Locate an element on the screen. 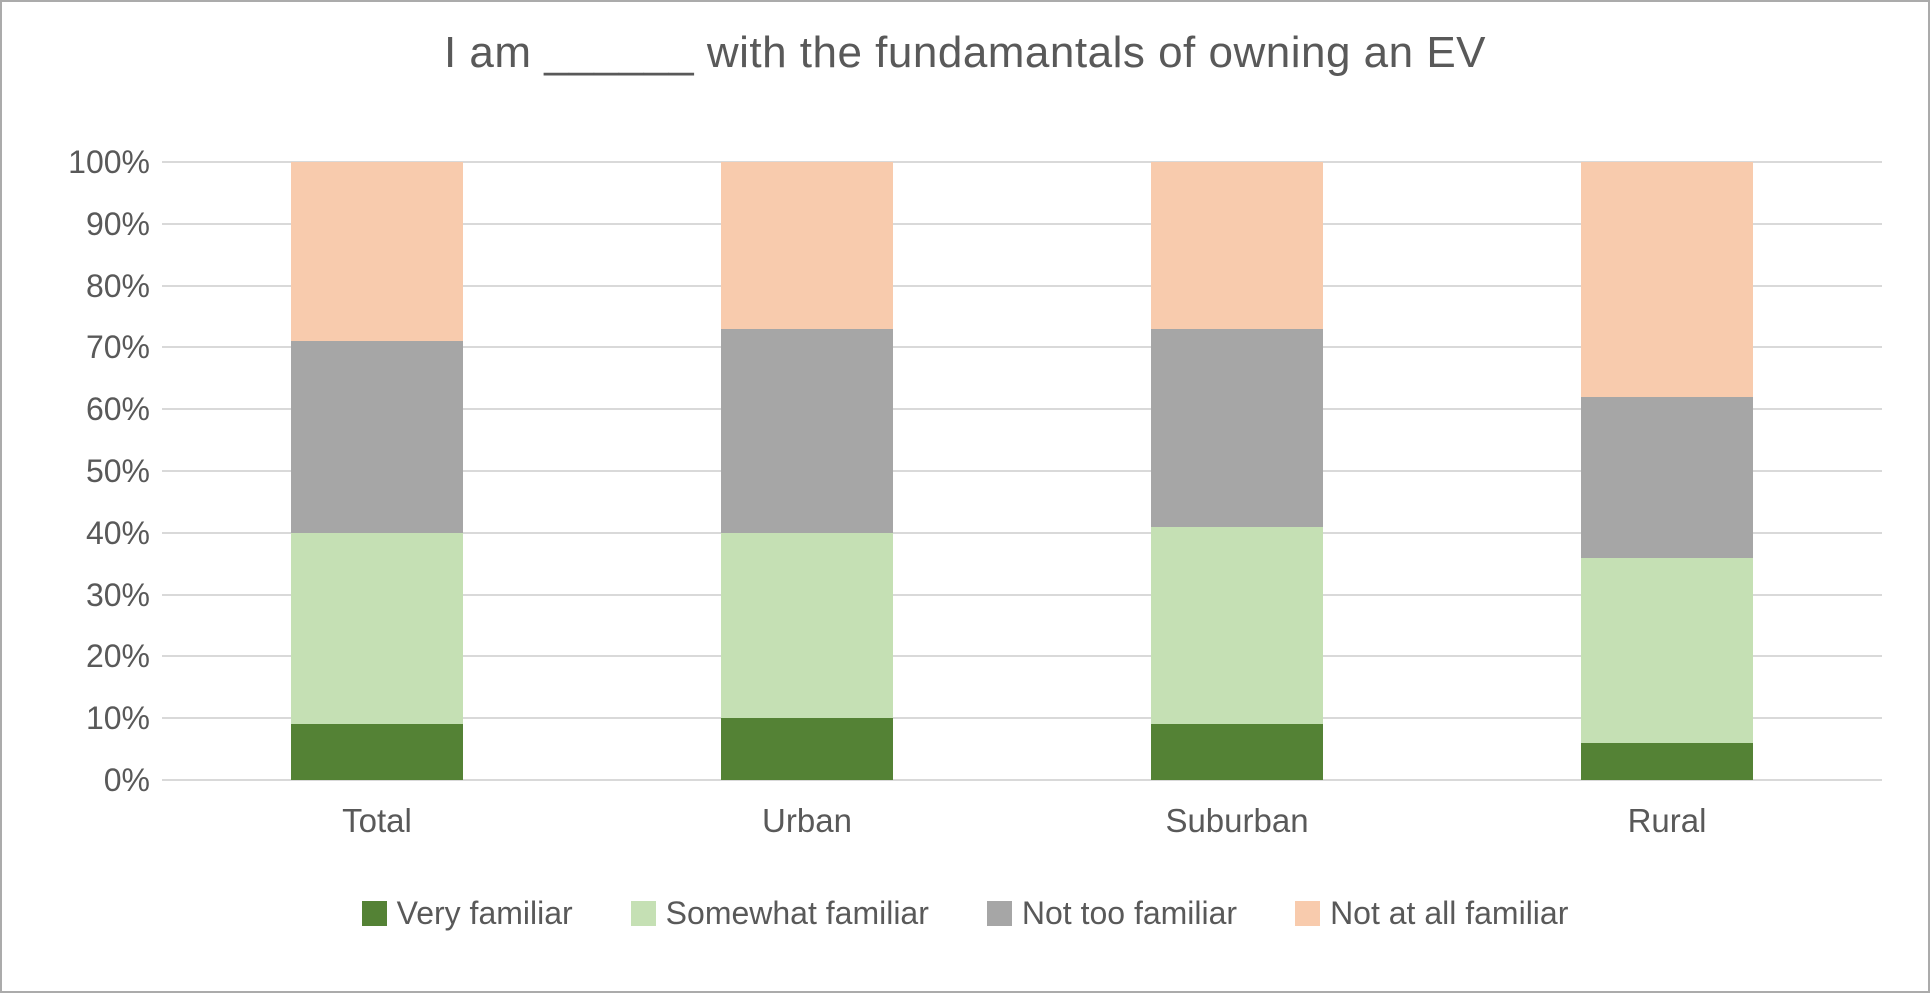 The image size is (1930, 993). y-axis-tick-label: 30% is located at coordinates (117, 594).